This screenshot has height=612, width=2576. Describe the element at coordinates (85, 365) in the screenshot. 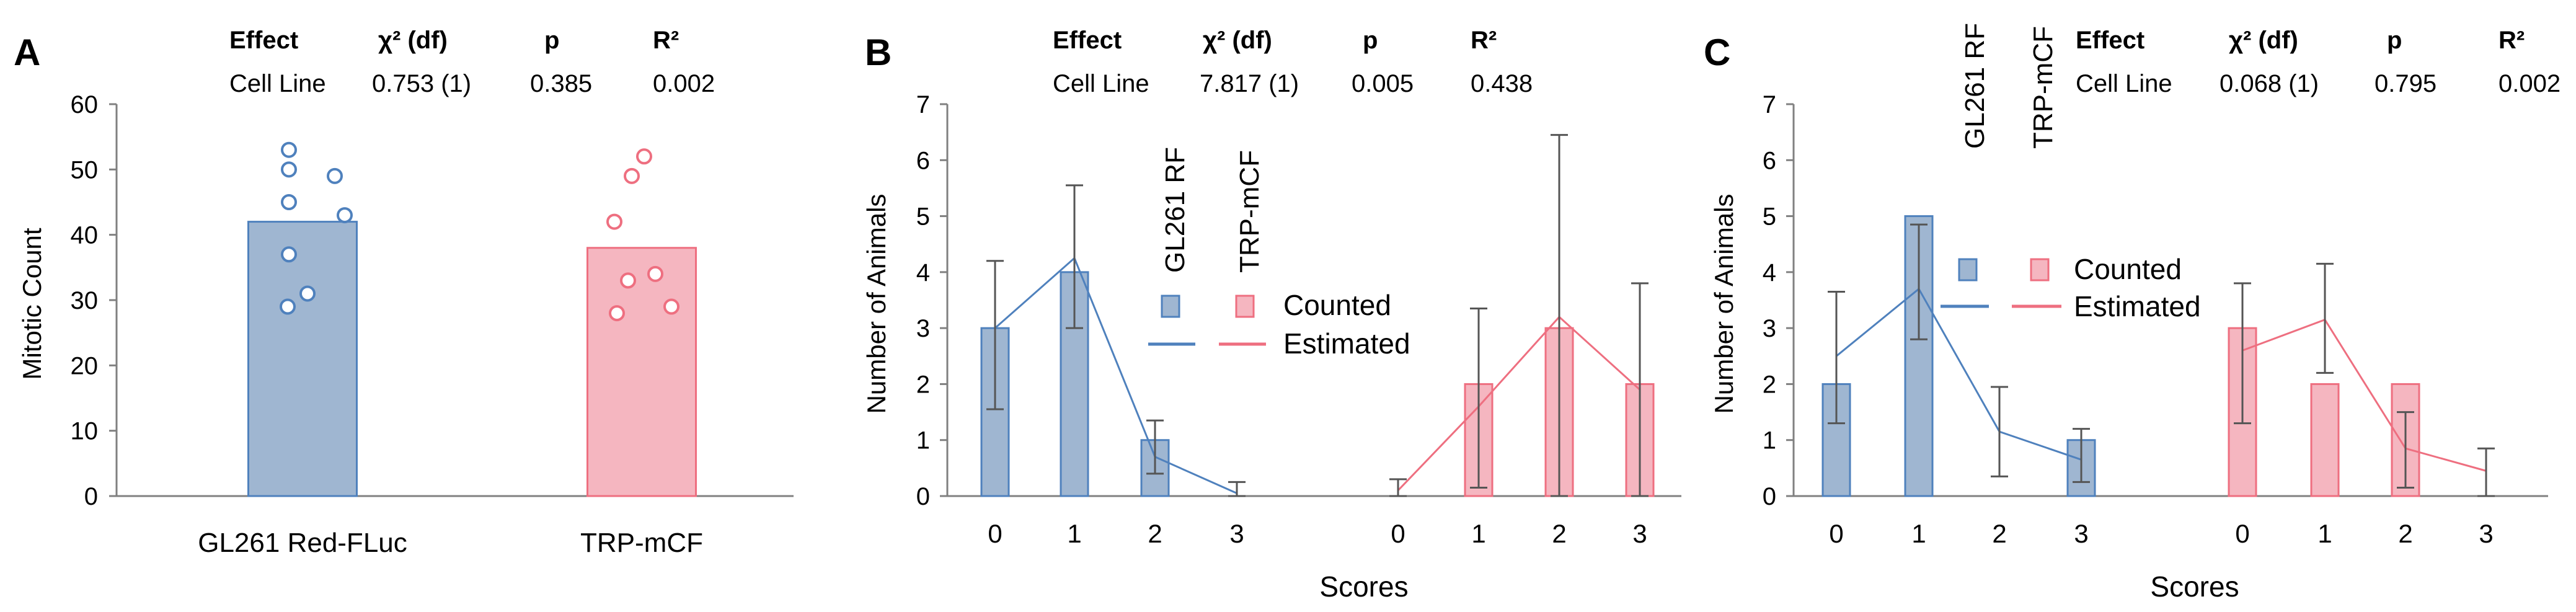

I see `y-tick-label: 20` at that location.